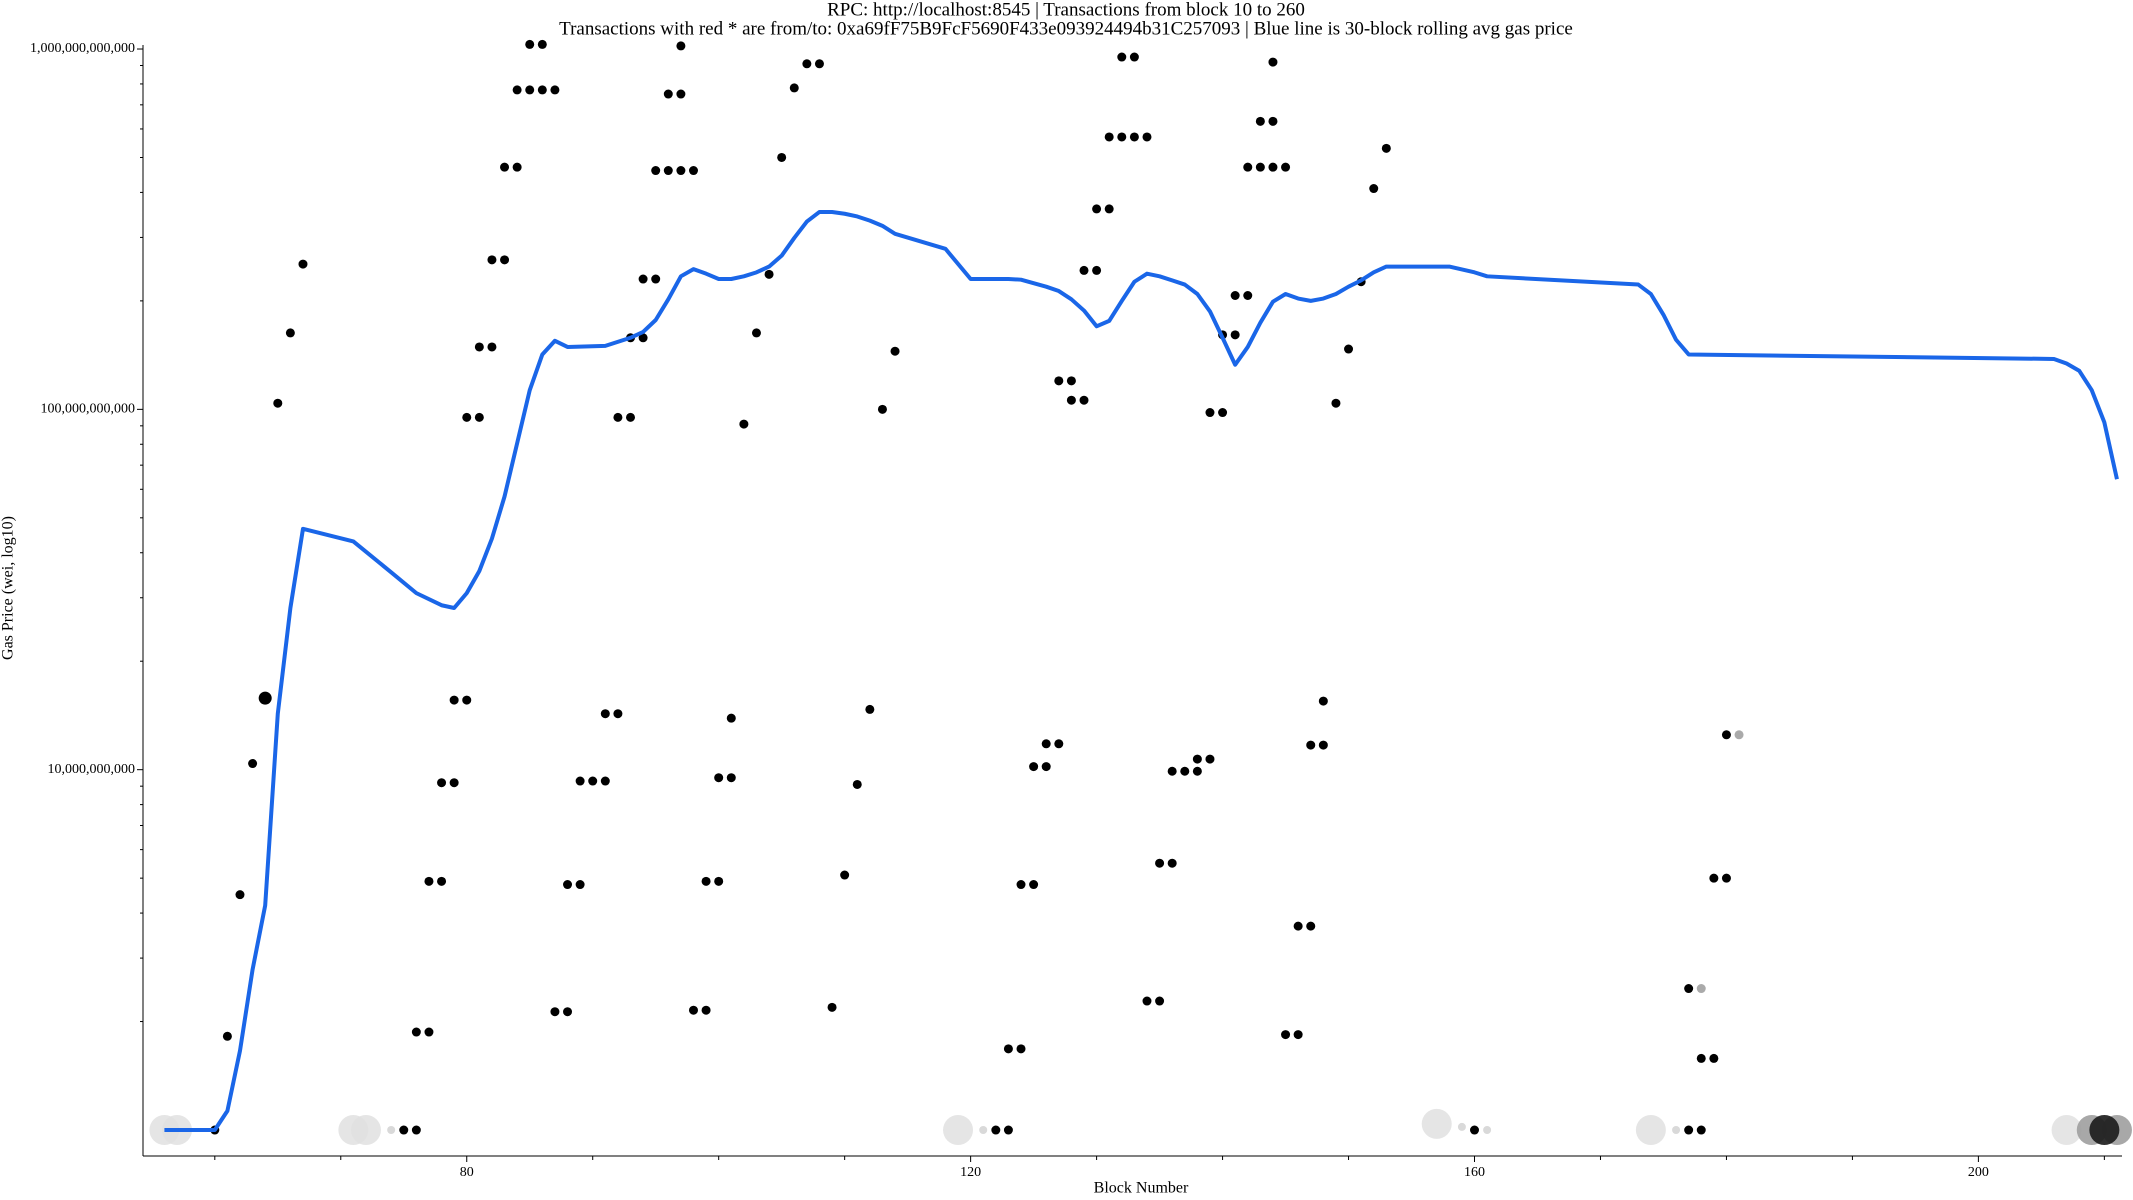 The image size is (2133, 1200). Describe the element at coordinates (467, 1172) in the screenshot. I see `x-tick-label: 80` at that location.